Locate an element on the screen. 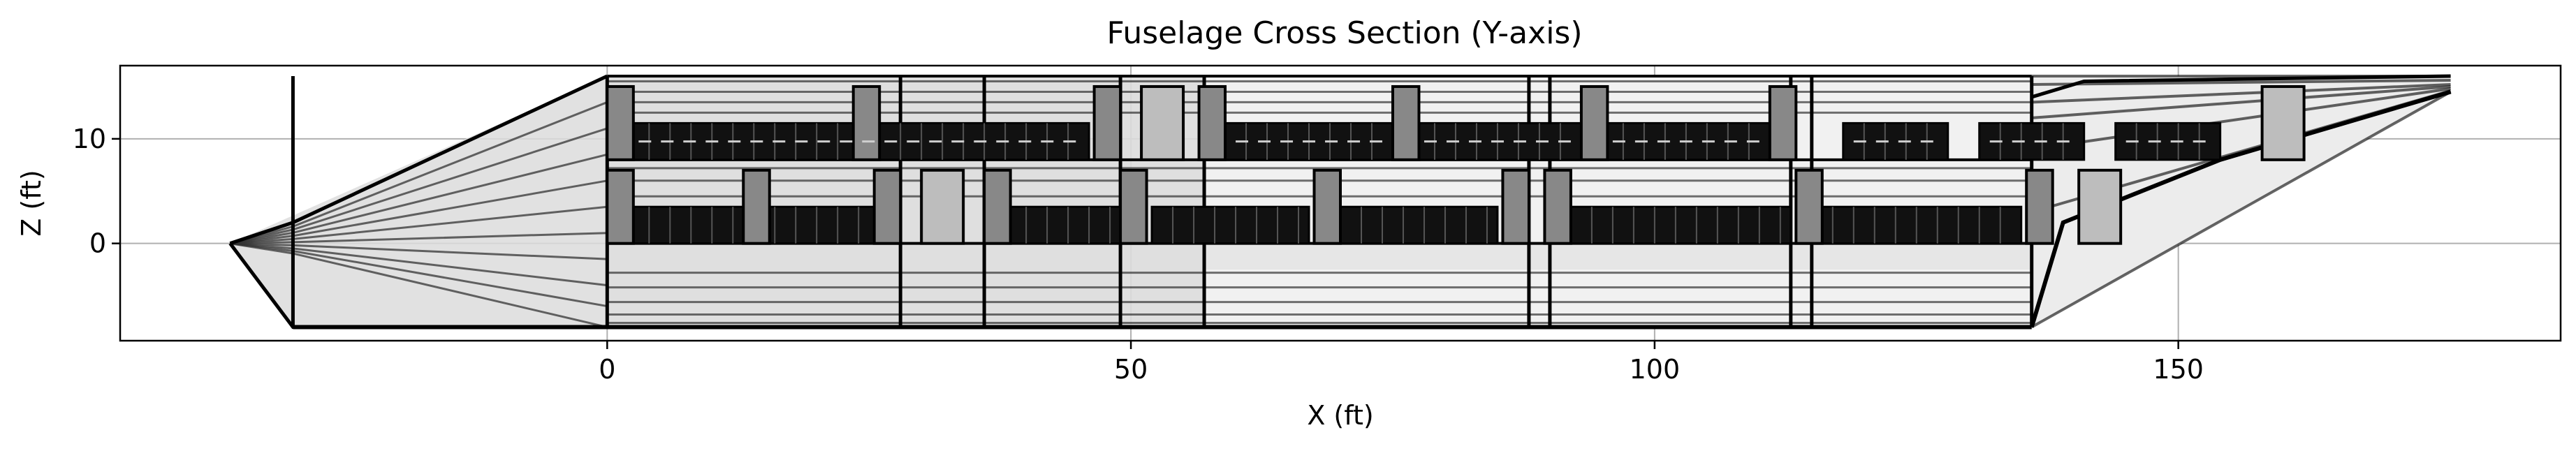  y-axis-label: Z (ft) is located at coordinates (32, 203).